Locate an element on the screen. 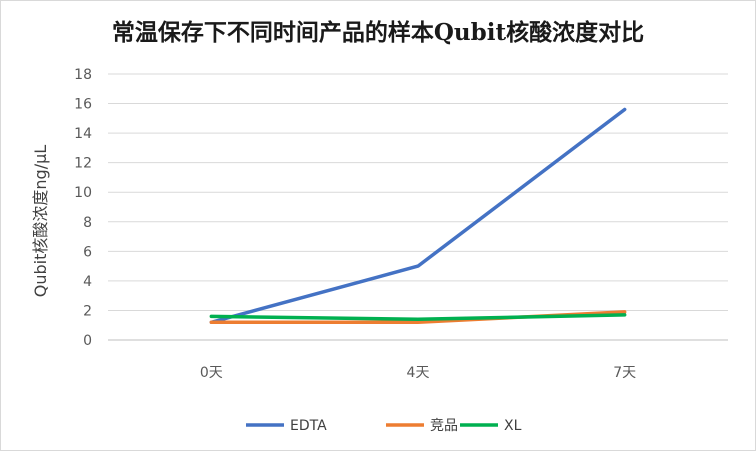  y-tick-label: 12 is located at coordinates (83, 164).